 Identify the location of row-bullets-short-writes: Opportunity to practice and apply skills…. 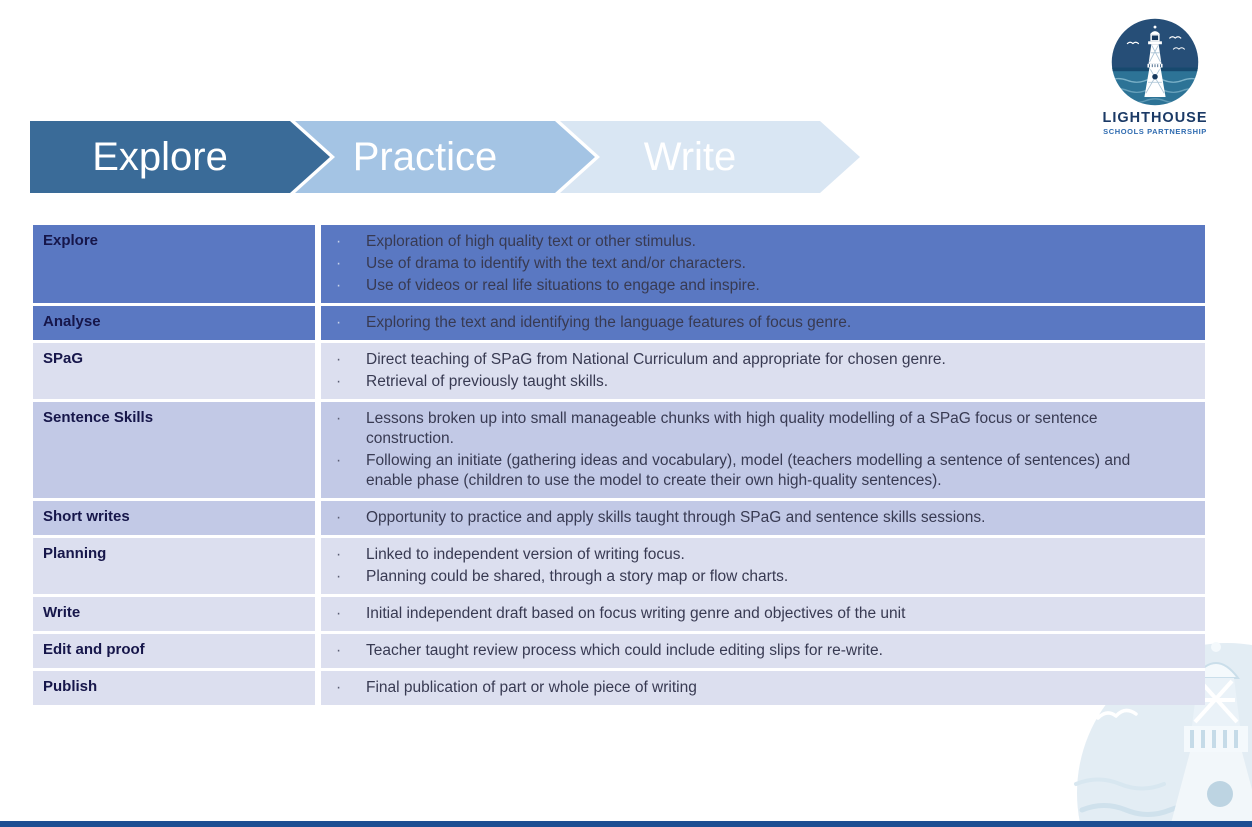
(763, 518).